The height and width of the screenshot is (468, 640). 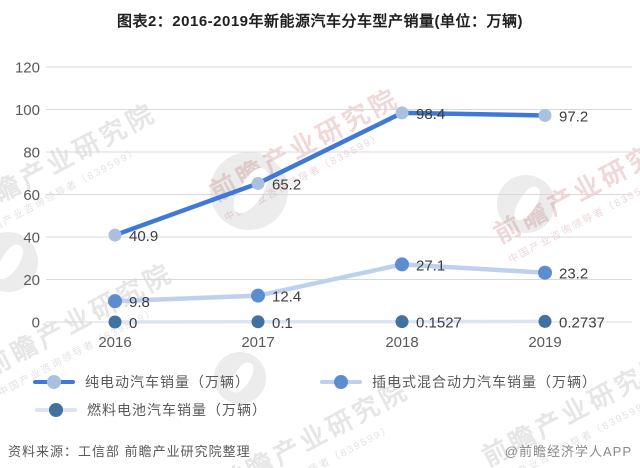 What do you see at coordinates (286, 297) in the screenshot?
I see `data-point-label: 12.4` at bounding box center [286, 297].